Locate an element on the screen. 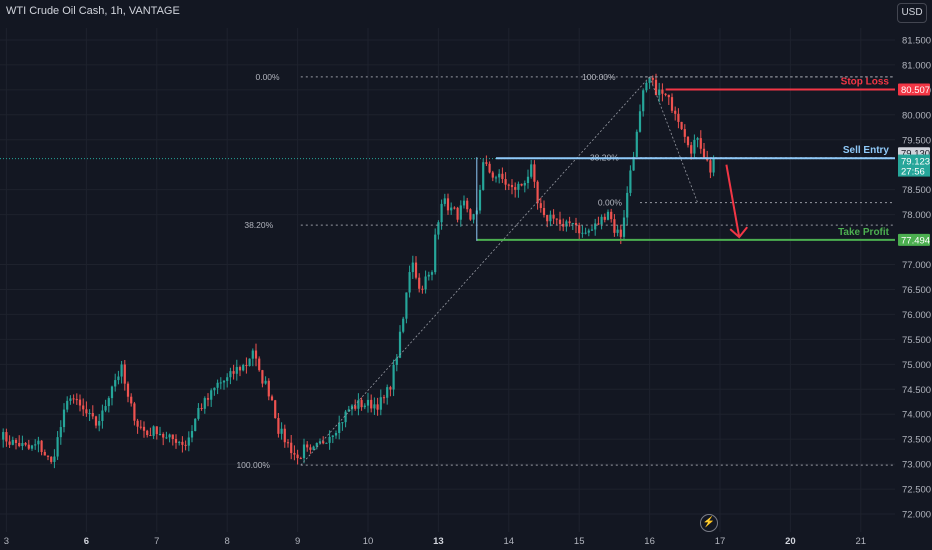 The image size is (932, 550). fib-level-label: 100.00% is located at coordinates (253, 465).